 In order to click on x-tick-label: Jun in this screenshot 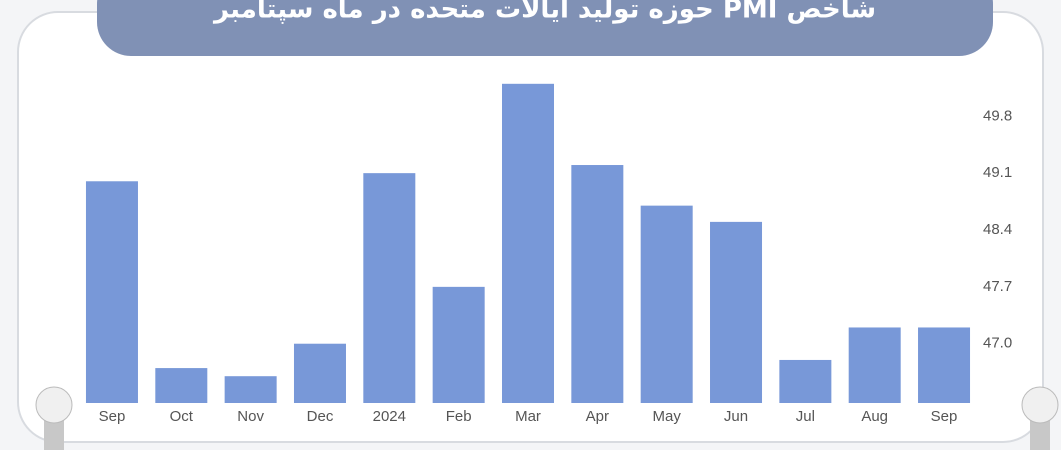, I will do `click(736, 416)`.